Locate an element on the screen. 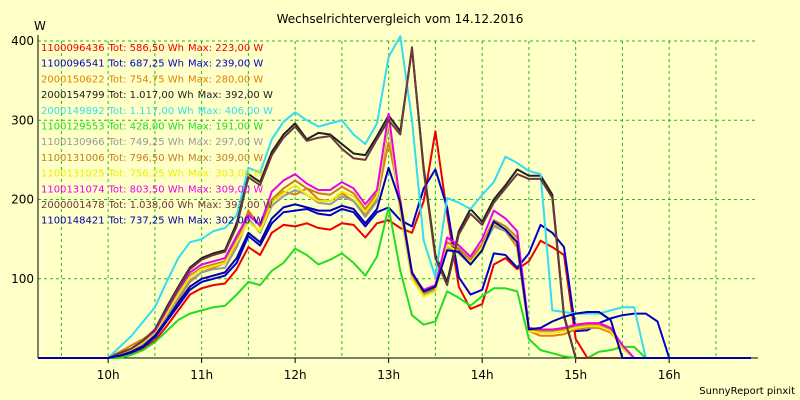 The image size is (800, 400). legend-max: Max: 280,00 W is located at coordinates (225, 79).